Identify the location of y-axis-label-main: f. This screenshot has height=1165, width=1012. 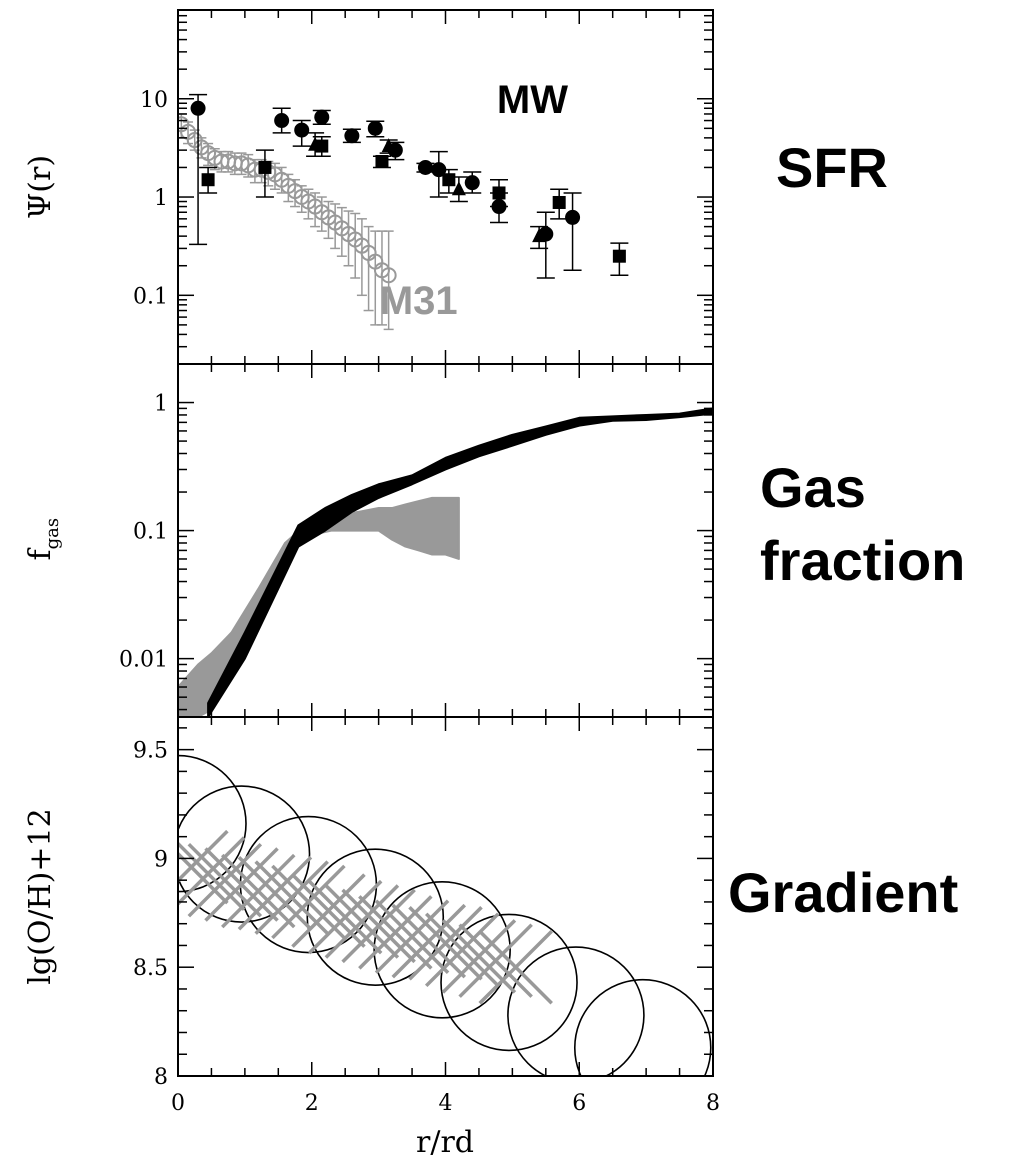
(40, 554).